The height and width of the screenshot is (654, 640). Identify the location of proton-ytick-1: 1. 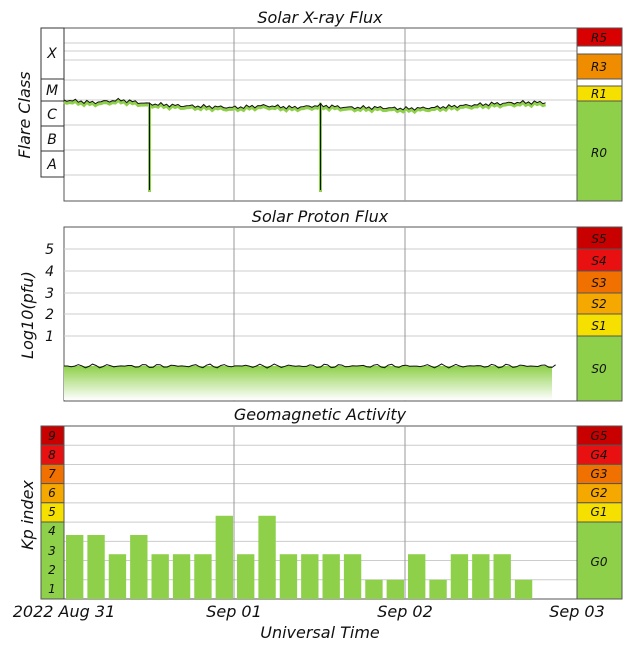
(49, 337).